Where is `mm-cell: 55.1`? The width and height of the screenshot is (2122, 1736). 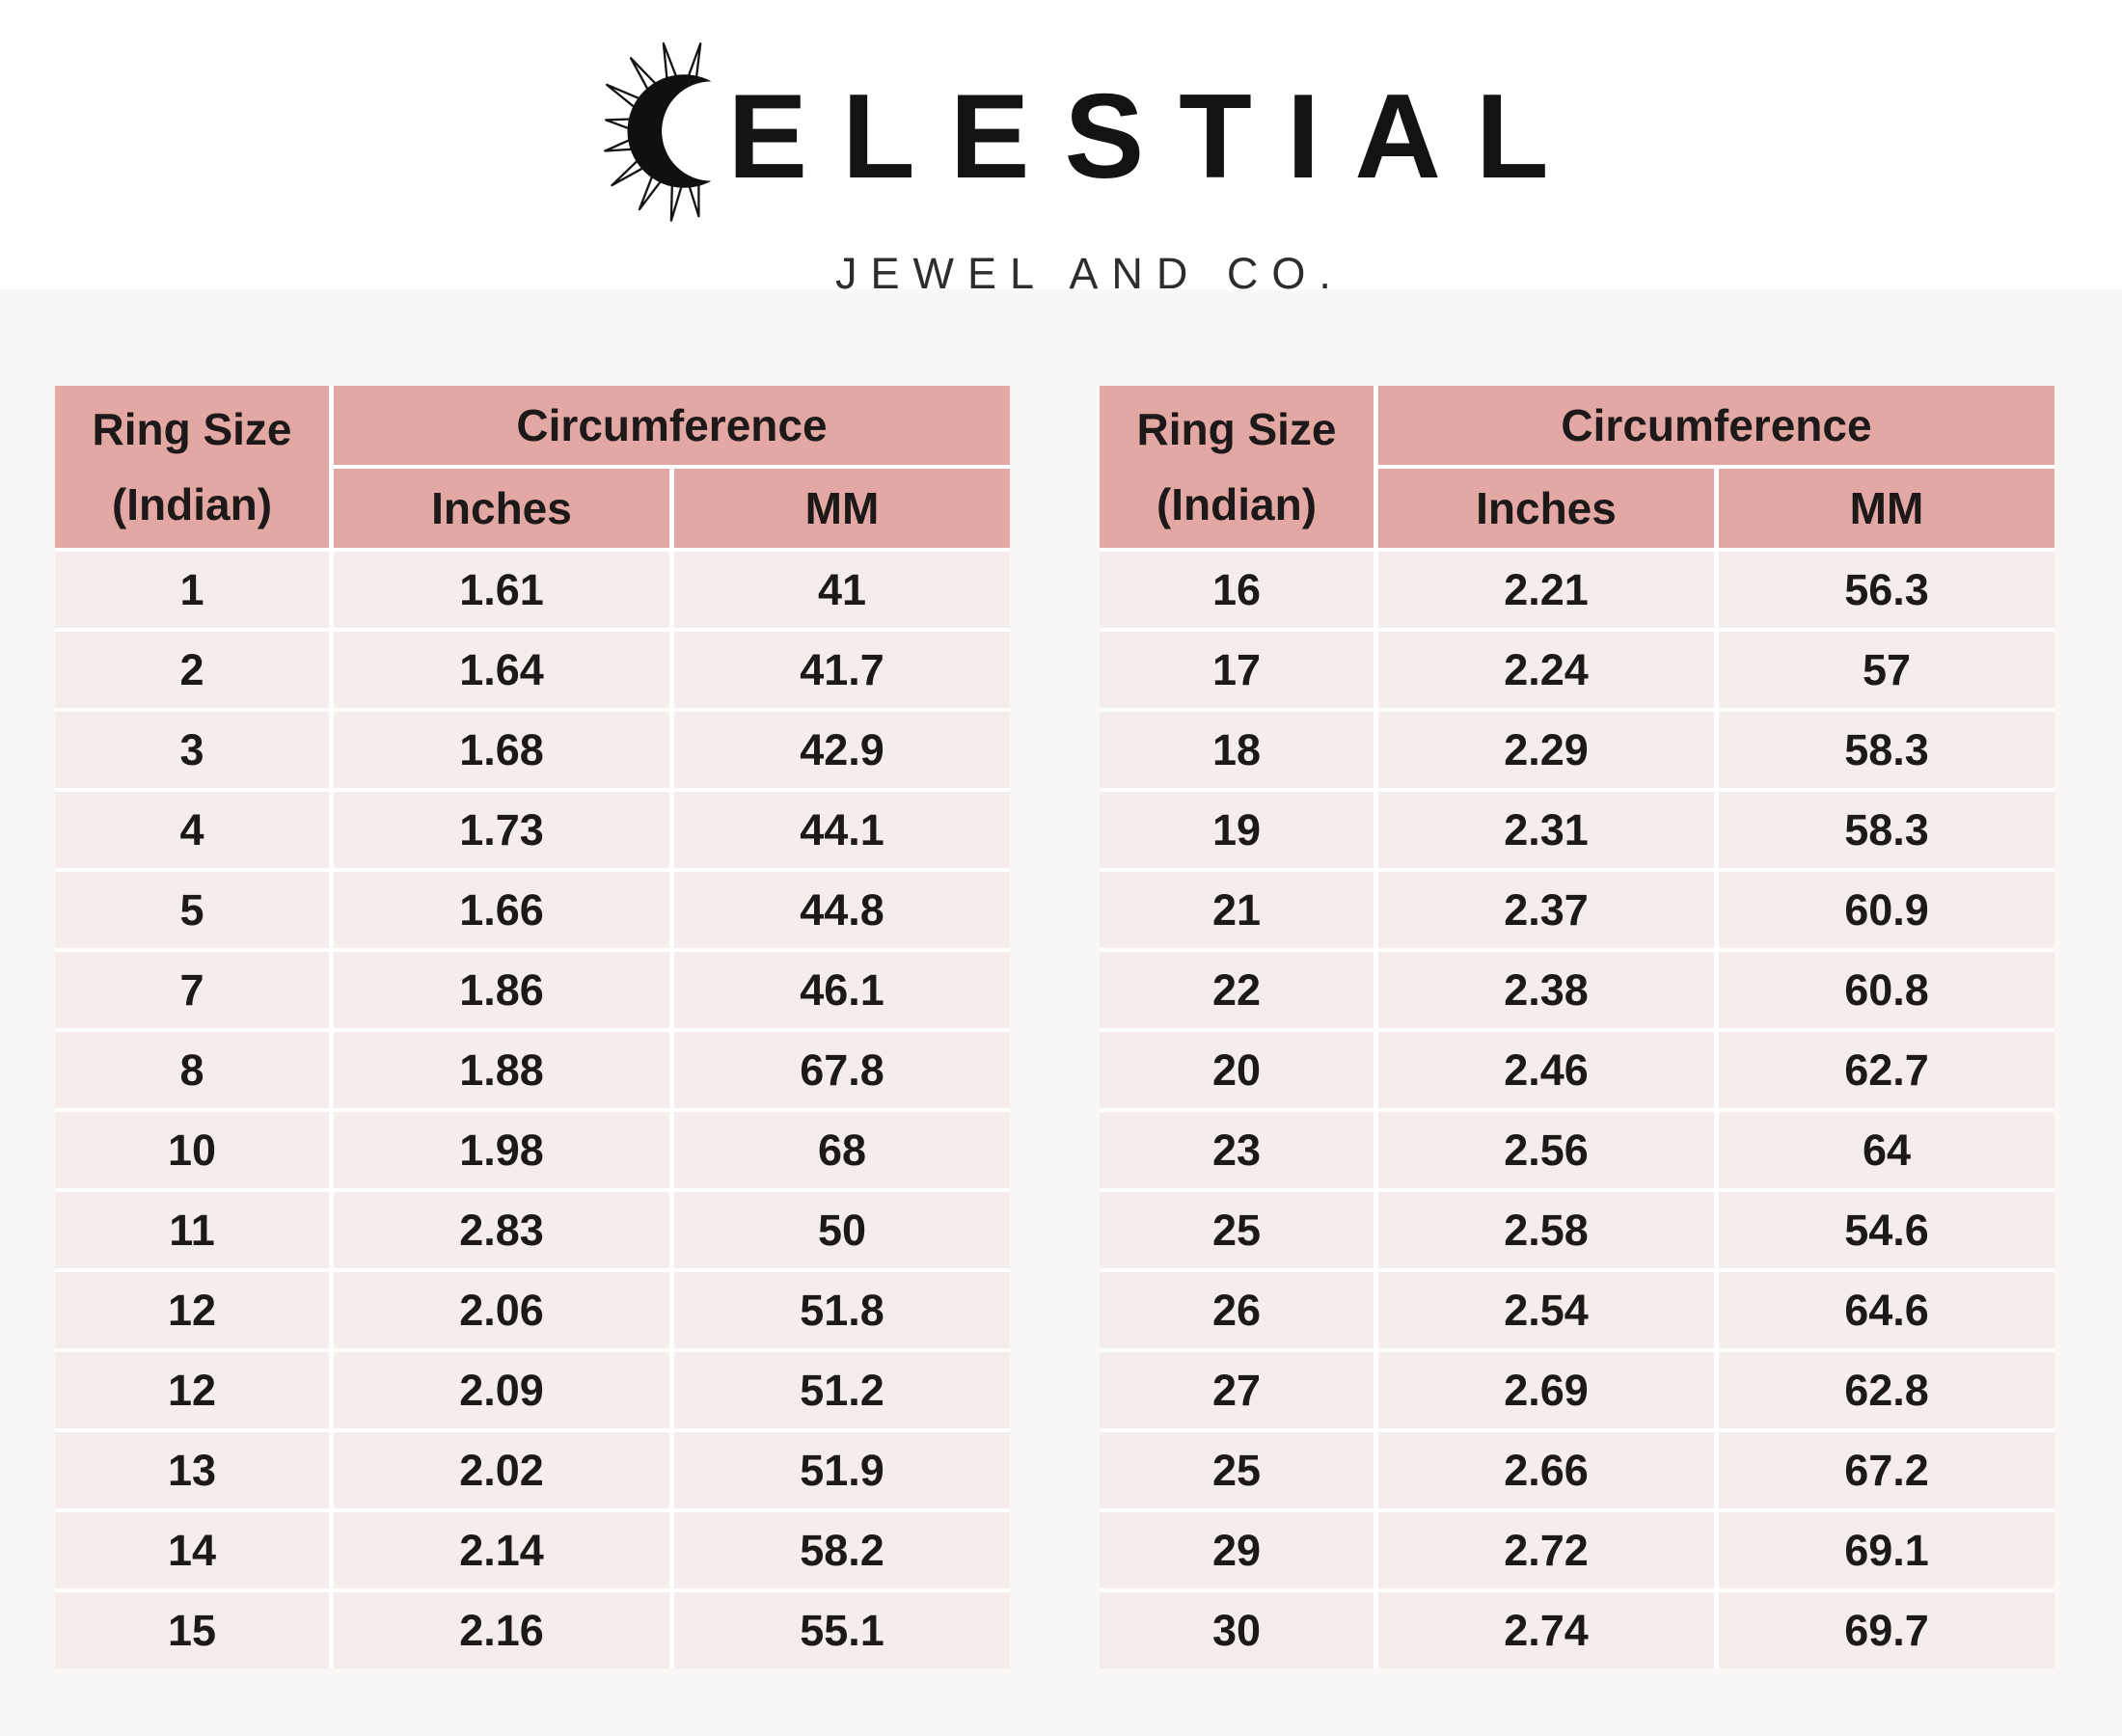
mm-cell: 55.1 is located at coordinates (842, 1630).